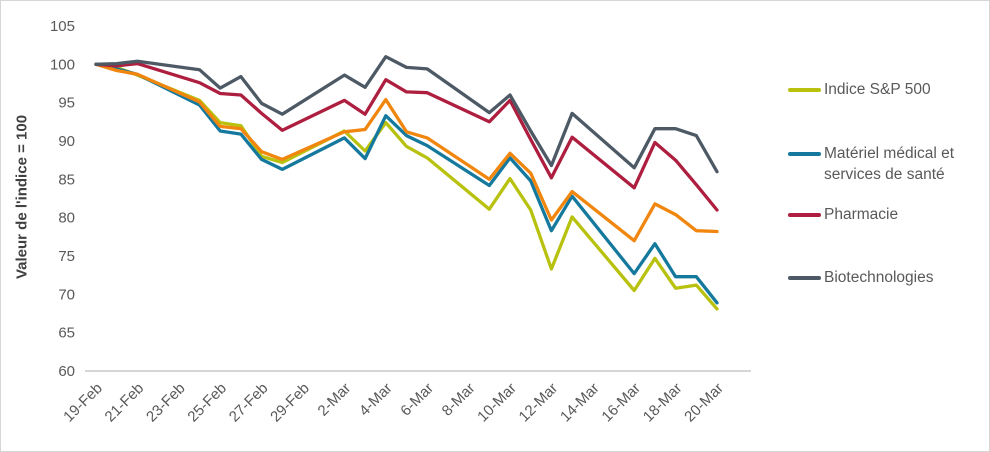 This screenshot has height=452, width=990. I want to click on x-tick-label: 12-Mar, so click(539, 403).